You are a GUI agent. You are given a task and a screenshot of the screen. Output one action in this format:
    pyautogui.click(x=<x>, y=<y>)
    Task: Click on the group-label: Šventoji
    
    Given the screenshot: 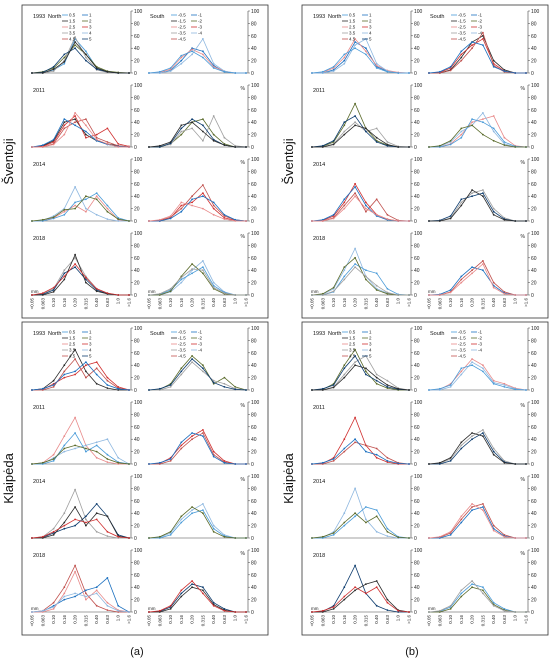 What is the action you would take?
    pyautogui.click(x=8, y=161)
    